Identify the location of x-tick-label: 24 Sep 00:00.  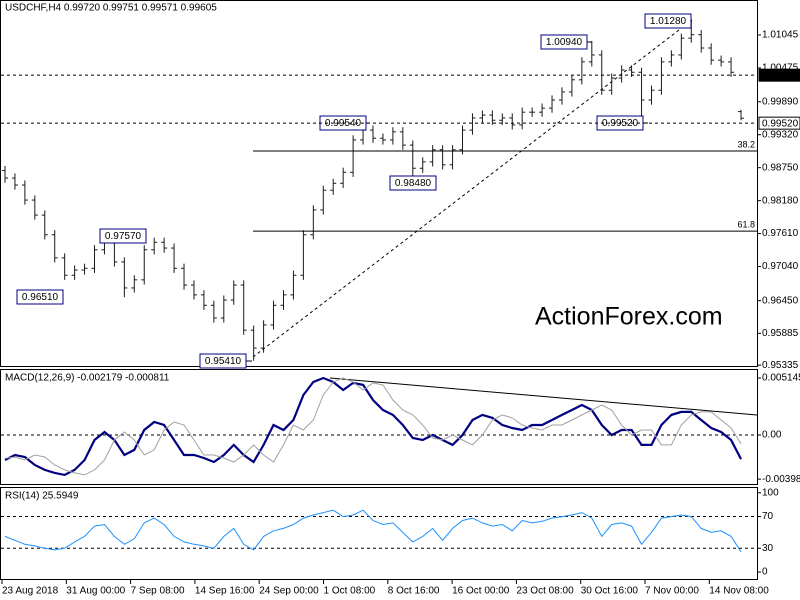
(289, 591).